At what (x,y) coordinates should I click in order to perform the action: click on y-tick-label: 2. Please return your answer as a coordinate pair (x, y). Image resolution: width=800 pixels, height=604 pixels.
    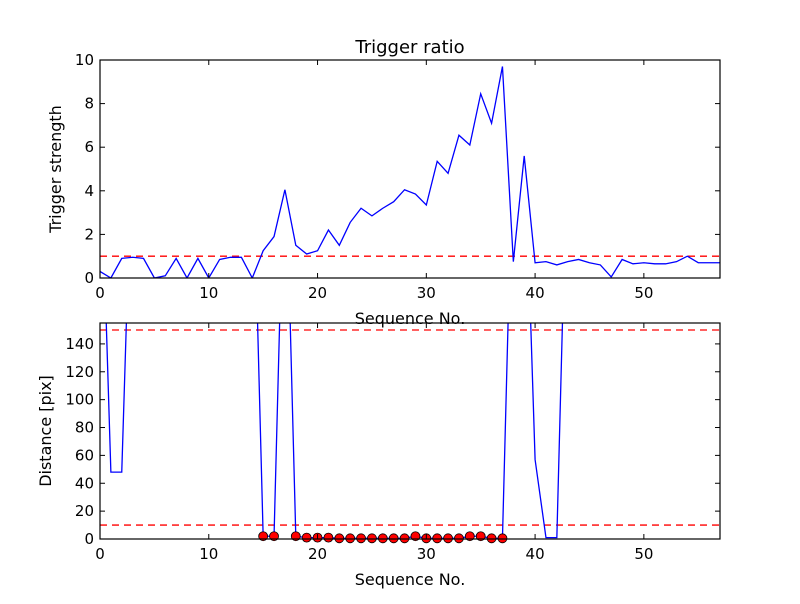
    Looking at the image, I should click on (89, 234).